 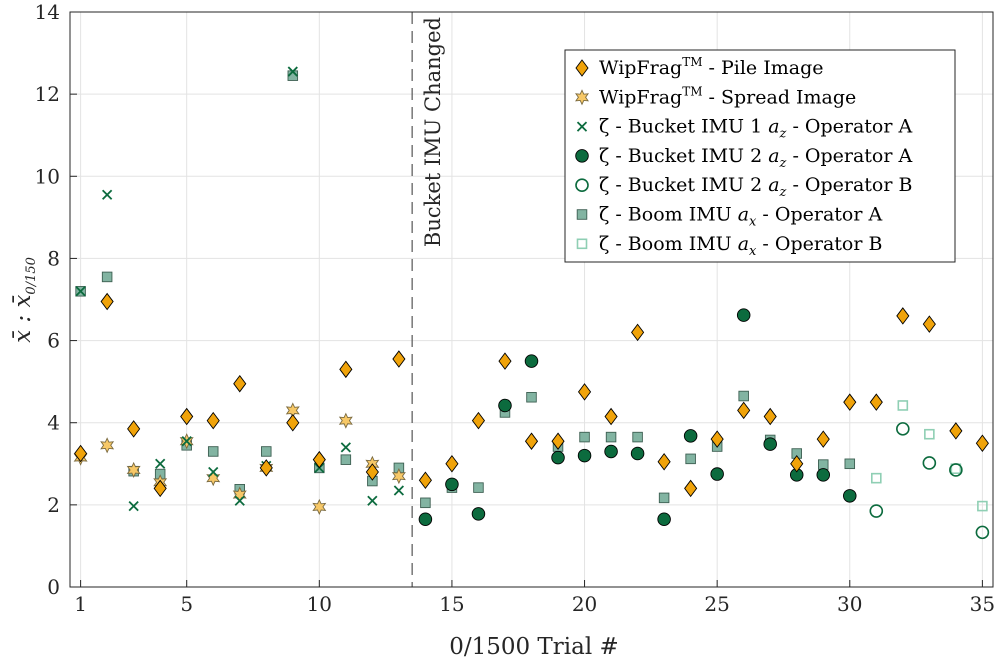 What do you see at coordinates (53, 258) in the screenshot?
I see `y-tick-label: 8` at bounding box center [53, 258].